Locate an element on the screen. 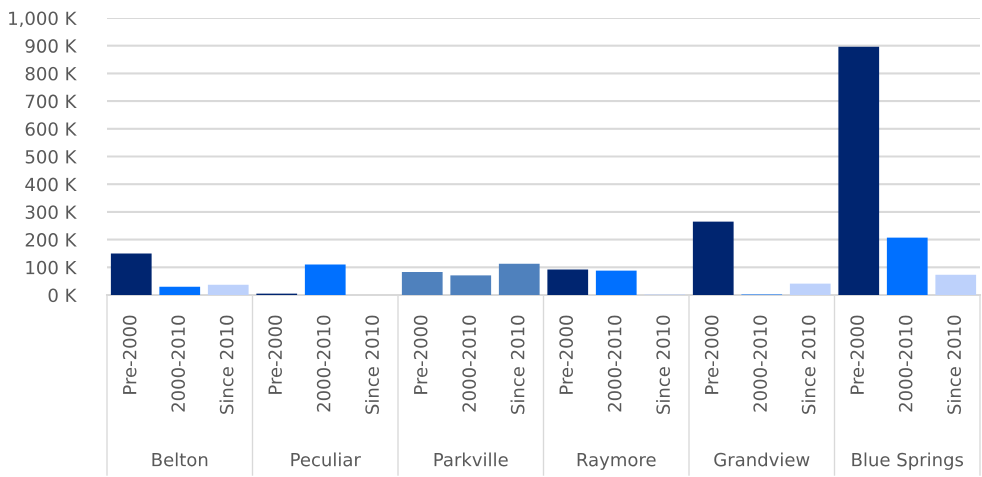 The image size is (982, 477). y-tick-label: 800 K is located at coordinates (51, 73).